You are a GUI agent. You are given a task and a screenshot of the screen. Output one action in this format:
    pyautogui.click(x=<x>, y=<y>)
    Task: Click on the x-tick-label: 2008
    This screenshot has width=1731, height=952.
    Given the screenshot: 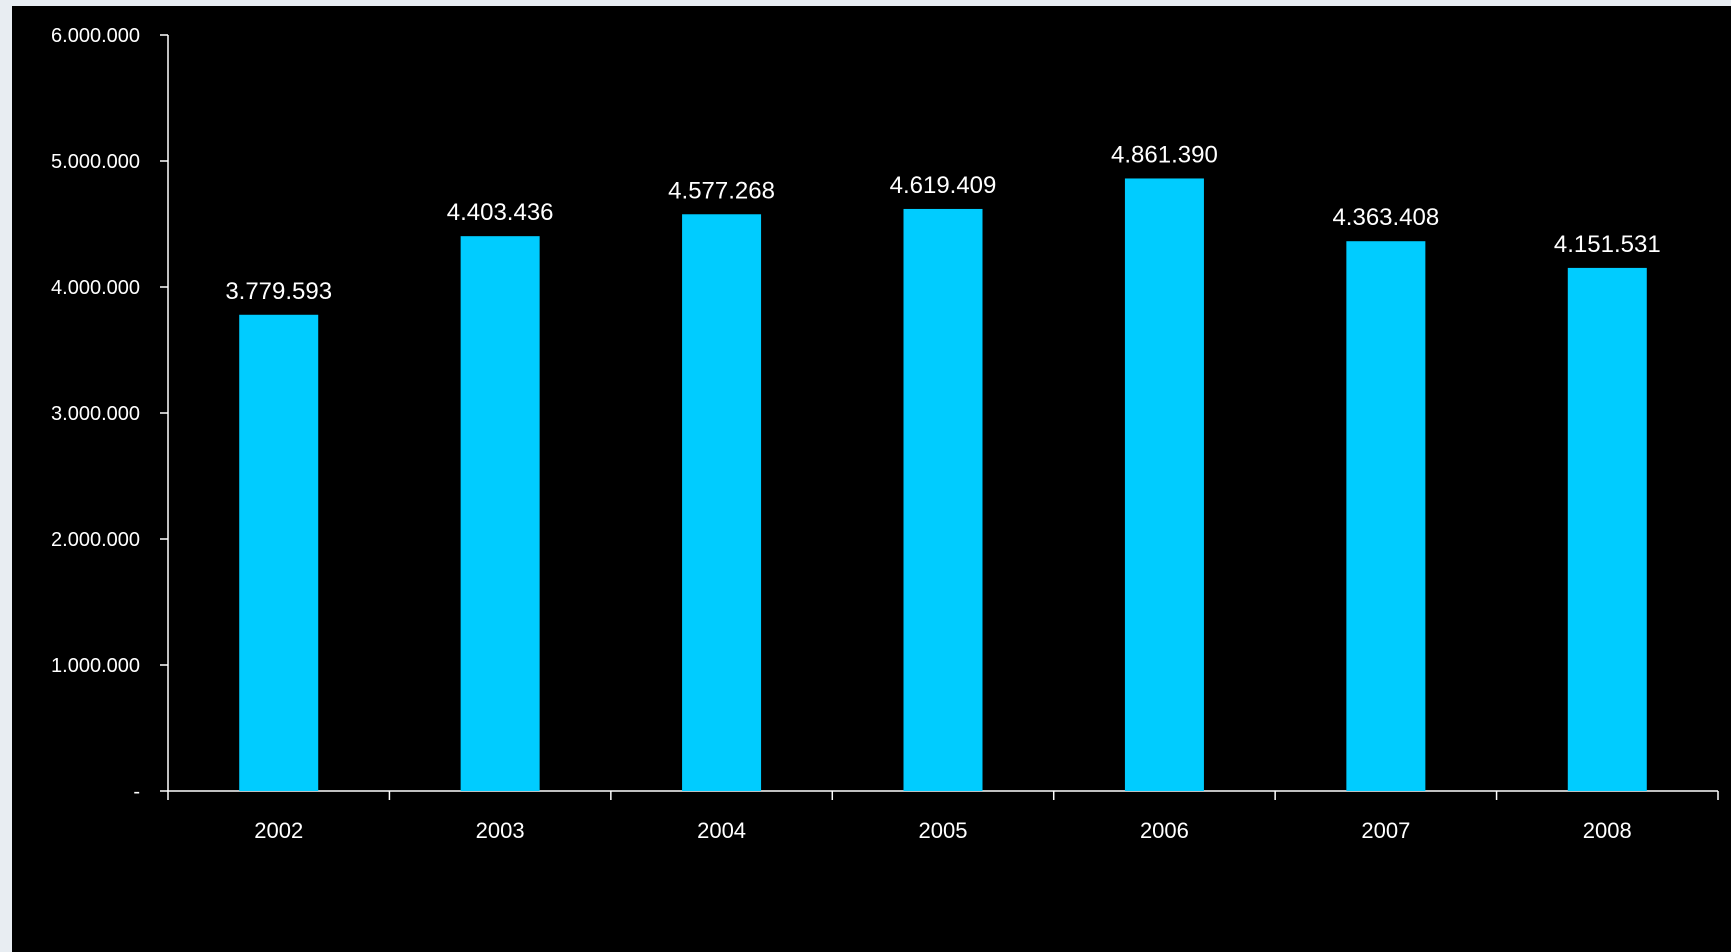 What is the action you would take?
    pyautogui.click(x=1607, y=830)
    